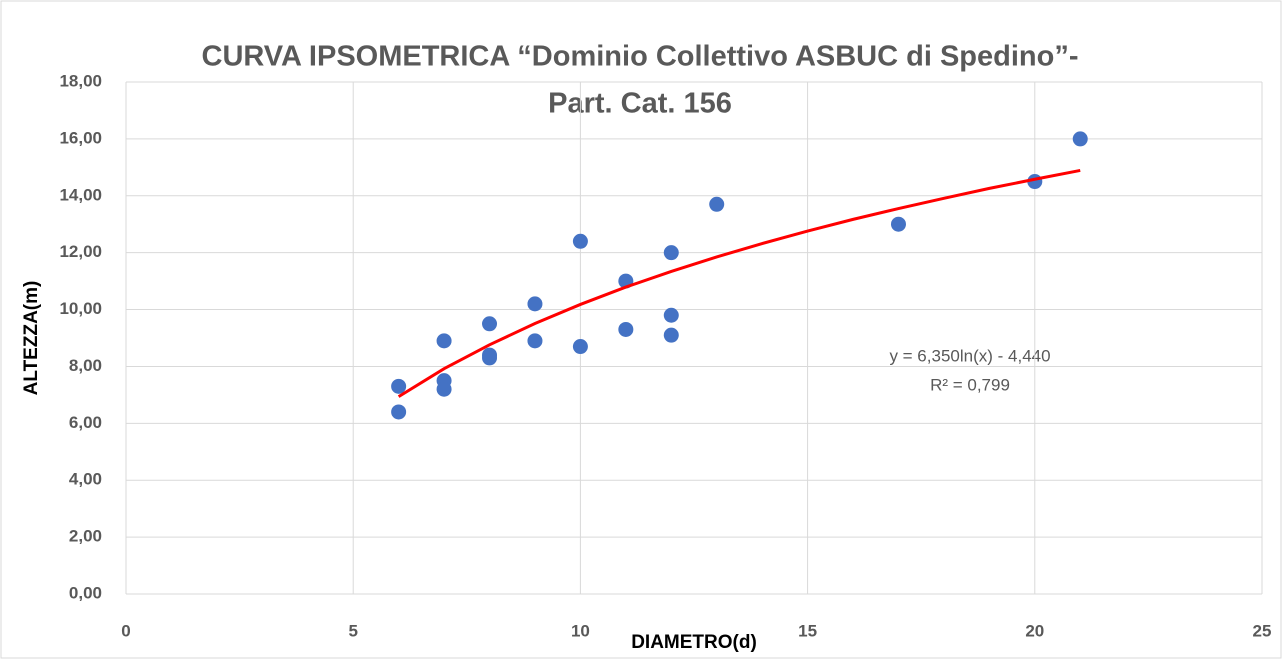  What do you see at coordinates (85, 422) in the screenshot?
I see `y-tick-label: 6,00` at bounding box center [85, 422].